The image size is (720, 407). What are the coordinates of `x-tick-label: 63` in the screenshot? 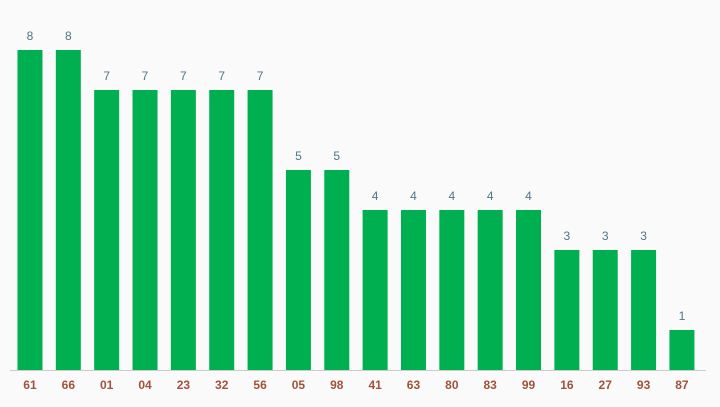 It's located at (414, 385).